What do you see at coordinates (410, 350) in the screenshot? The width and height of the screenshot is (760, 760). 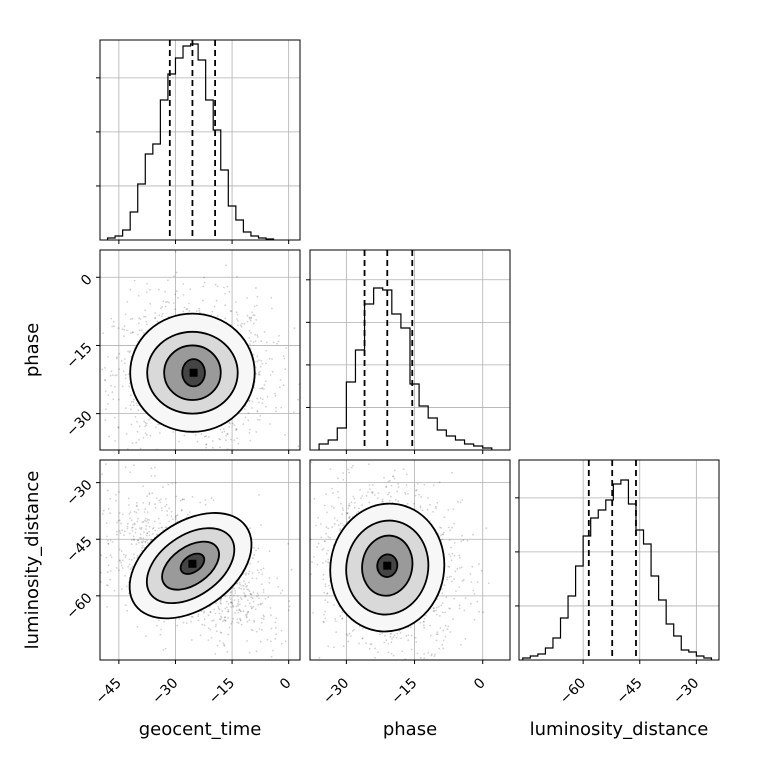 I see `panel-frame` at bounding box center [410, 350].